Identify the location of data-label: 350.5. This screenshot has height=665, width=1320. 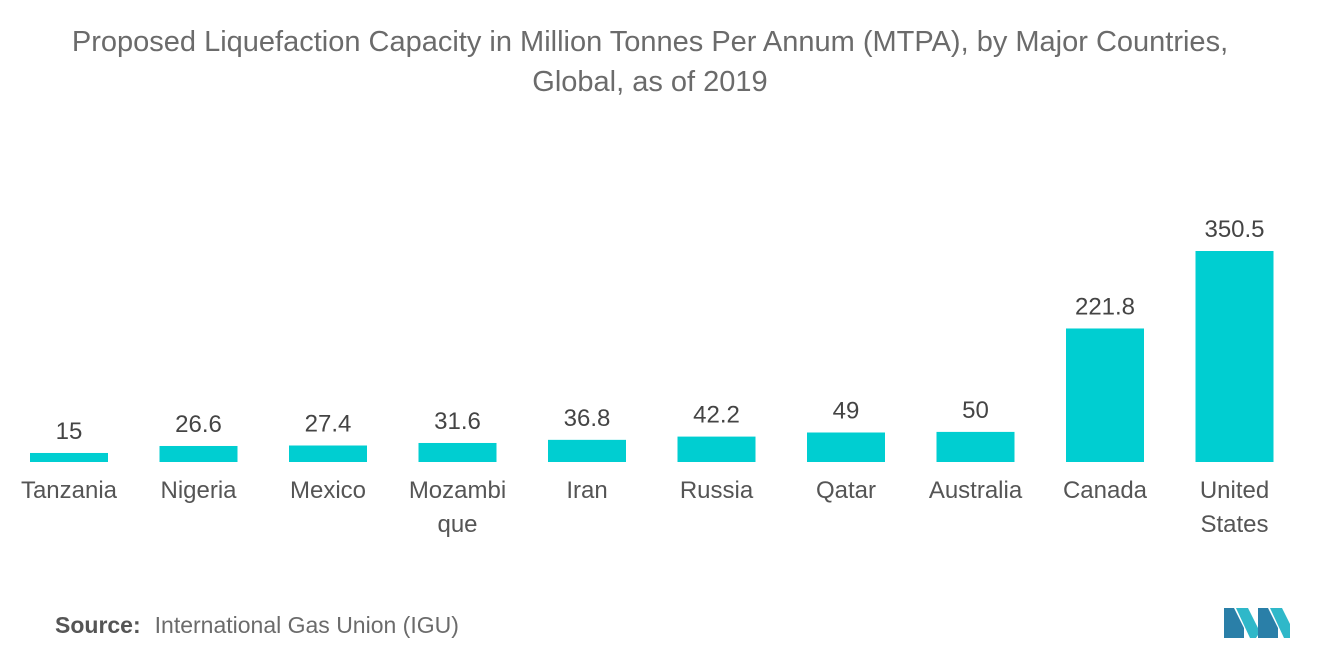
(1234, 229).